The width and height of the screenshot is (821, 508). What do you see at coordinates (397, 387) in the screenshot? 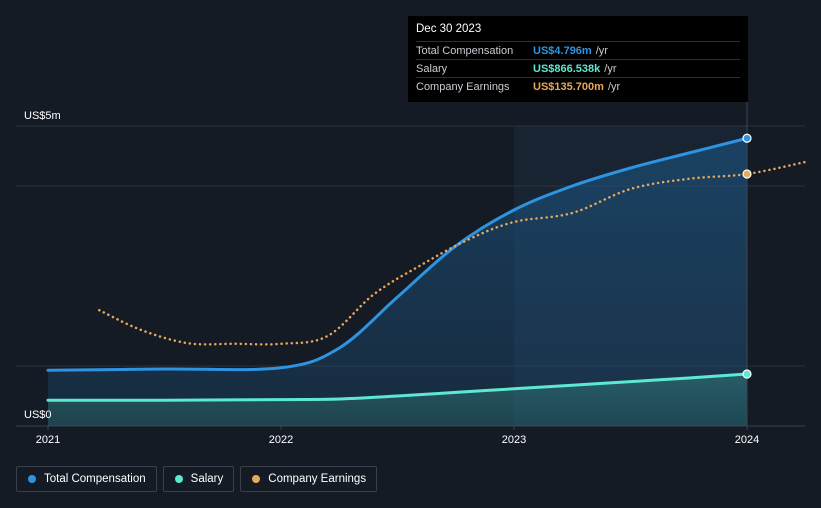
I see `salary-line` at bounding box center [397, 387].